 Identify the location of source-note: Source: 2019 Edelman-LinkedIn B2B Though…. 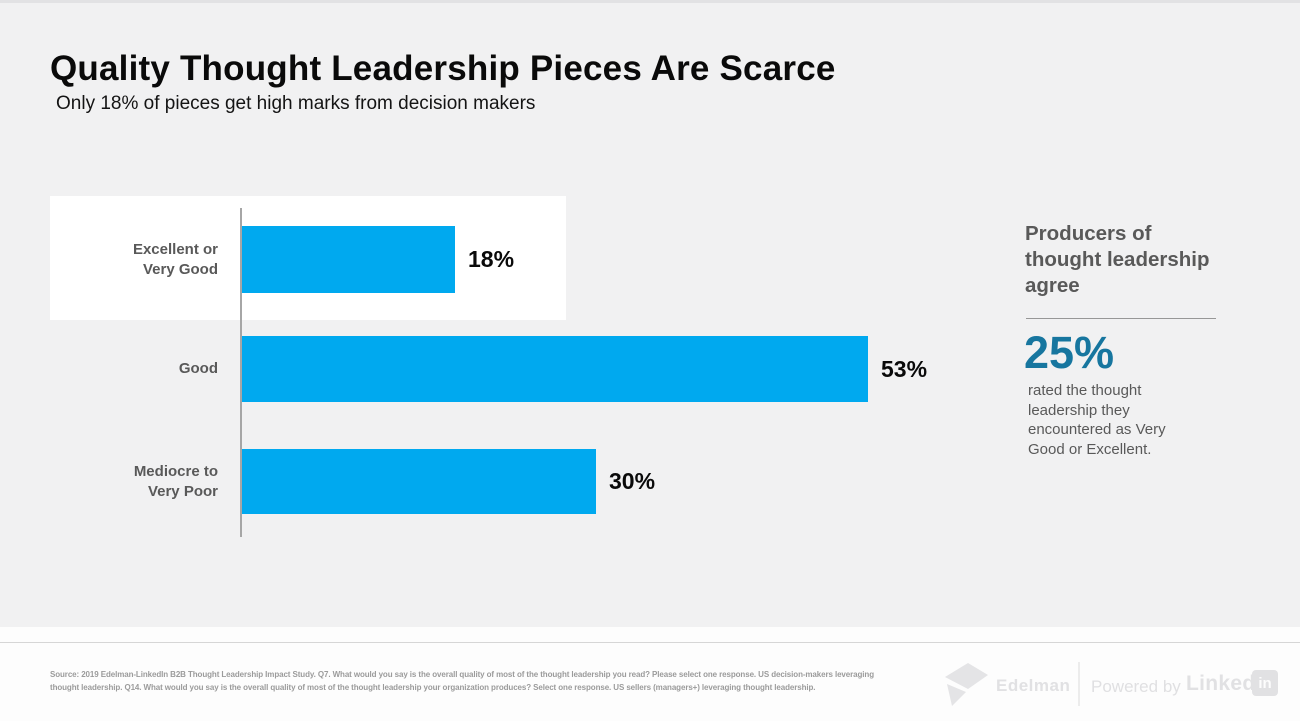
(462, 681).